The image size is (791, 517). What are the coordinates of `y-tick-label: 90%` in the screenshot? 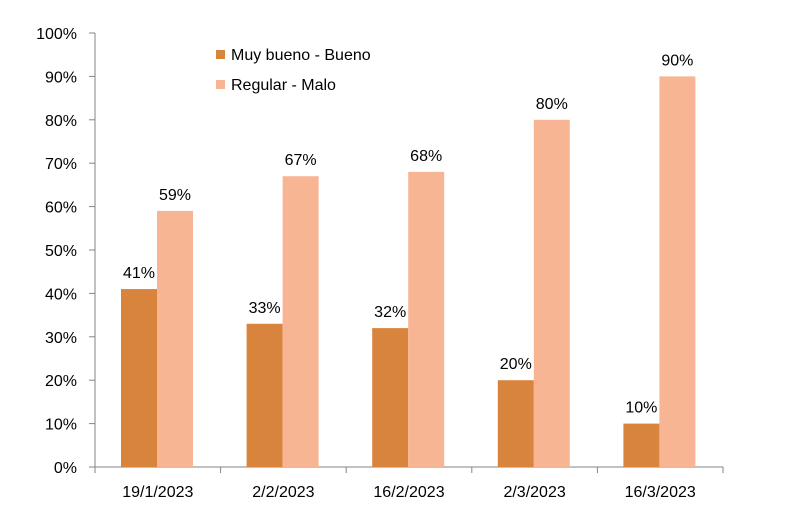 It's located at (61, 77).